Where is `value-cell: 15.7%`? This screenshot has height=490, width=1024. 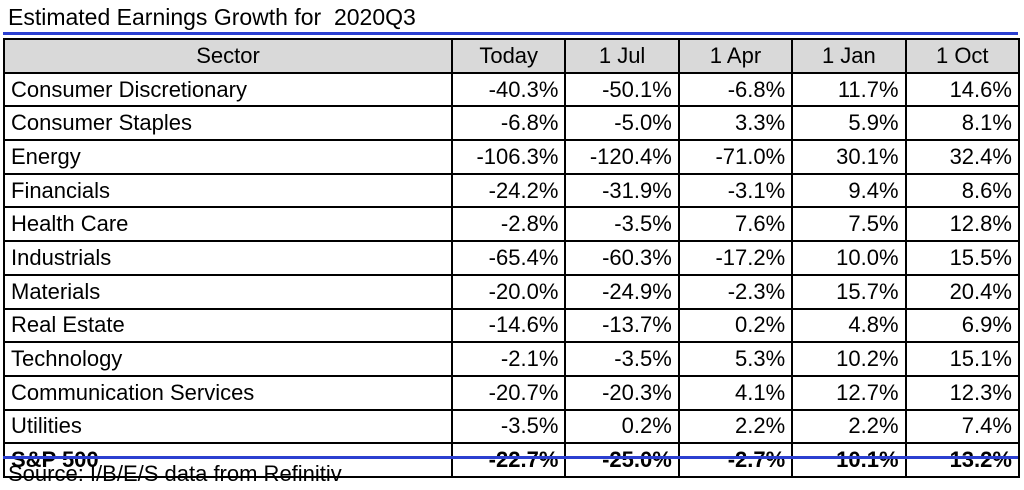
value-cell: 15.7% is located at coordinates (849, 291).